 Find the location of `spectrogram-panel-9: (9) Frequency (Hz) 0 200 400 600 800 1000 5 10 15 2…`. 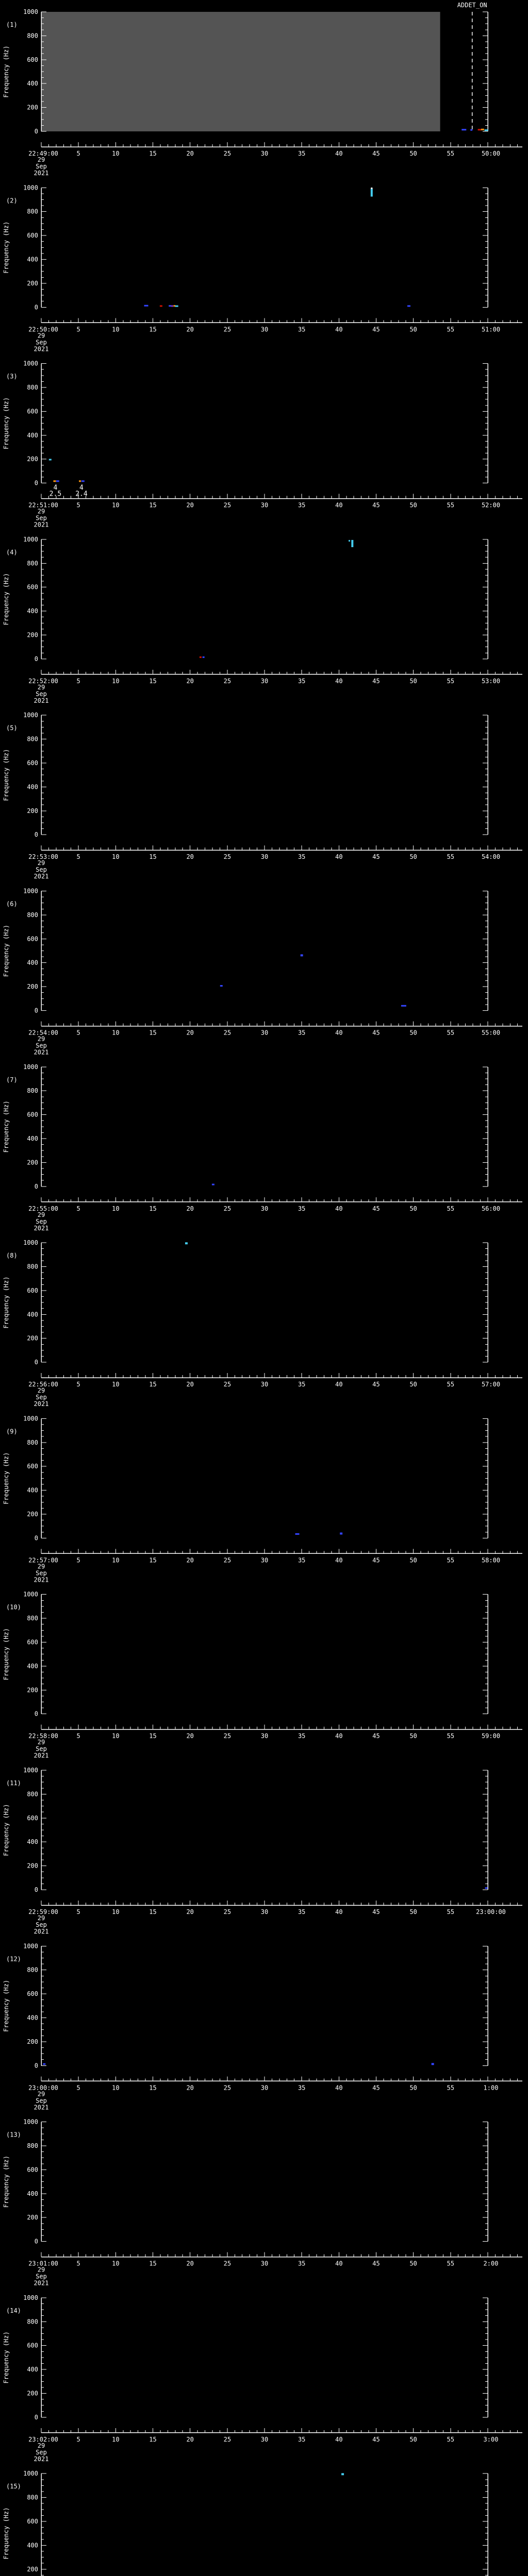

spectrogram-panel-9: (9) Frequency (Hz) 0 200 400 600 800 1000 5 10 15 2… is located at coordinates (262, 1499).